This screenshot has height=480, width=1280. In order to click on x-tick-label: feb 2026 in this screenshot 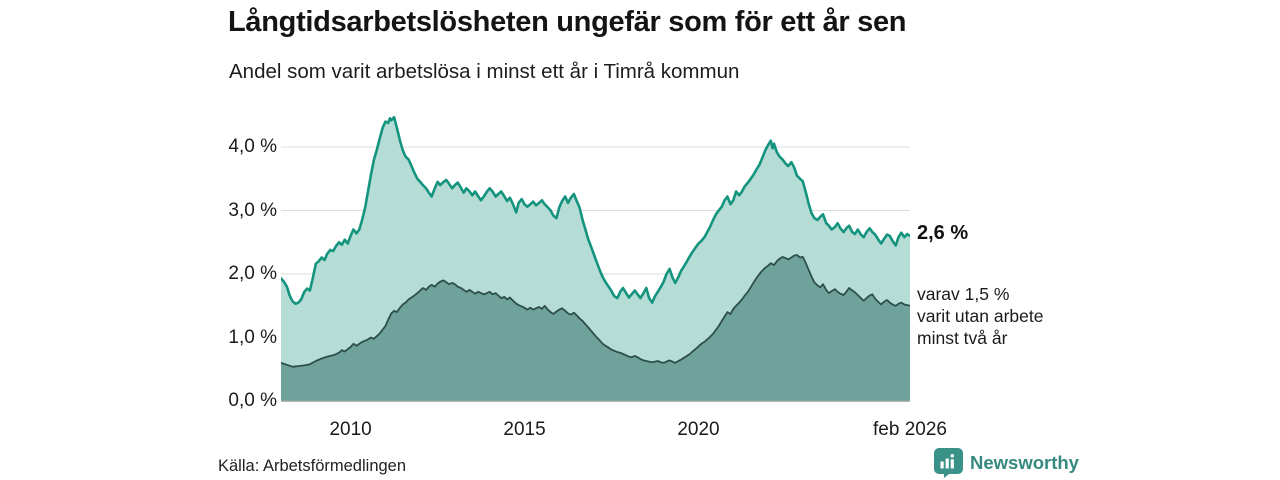, I will do `click(910, 429)`.